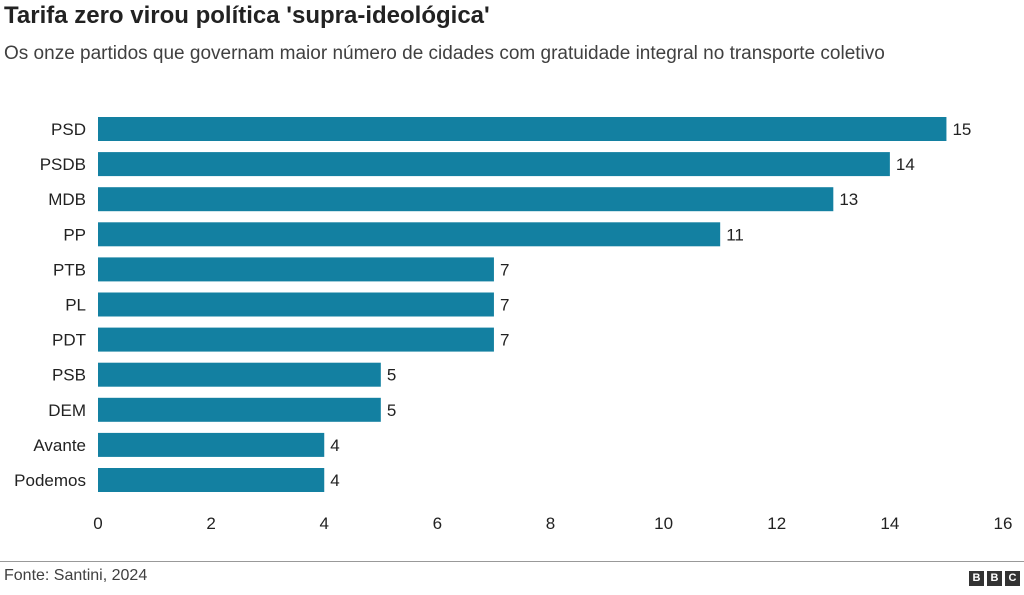 The width and height of the screenshot is (1024, 595). Describe the element at coordinates (50, 480) in the screenshot. I see `category-label: Podemos` at that location.